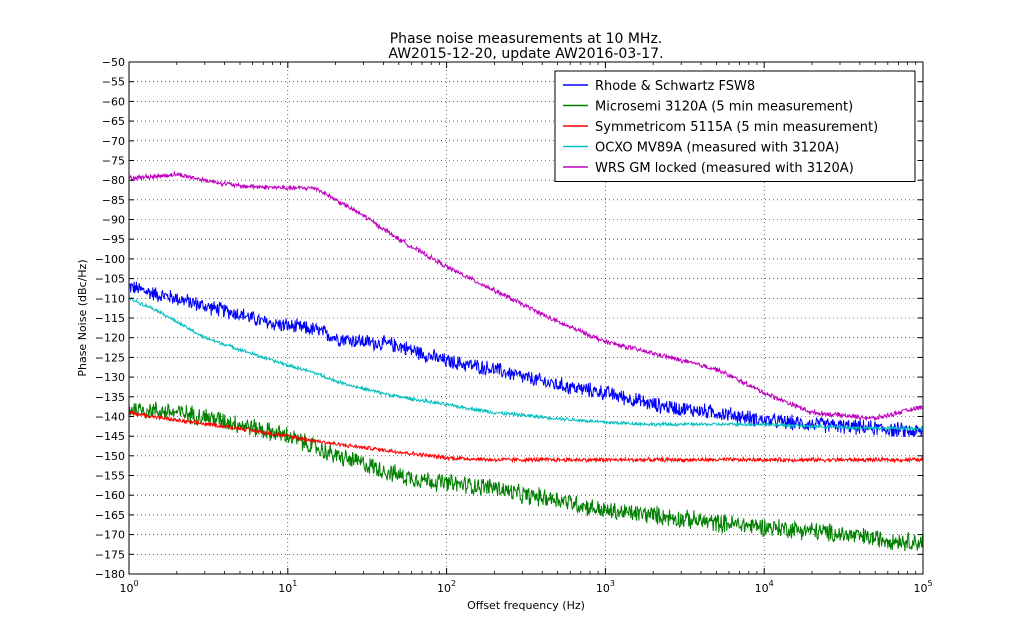  Describe the element at coordinates (110, 554) in the screenshot. I see `y-tick-label: −175` at that location.